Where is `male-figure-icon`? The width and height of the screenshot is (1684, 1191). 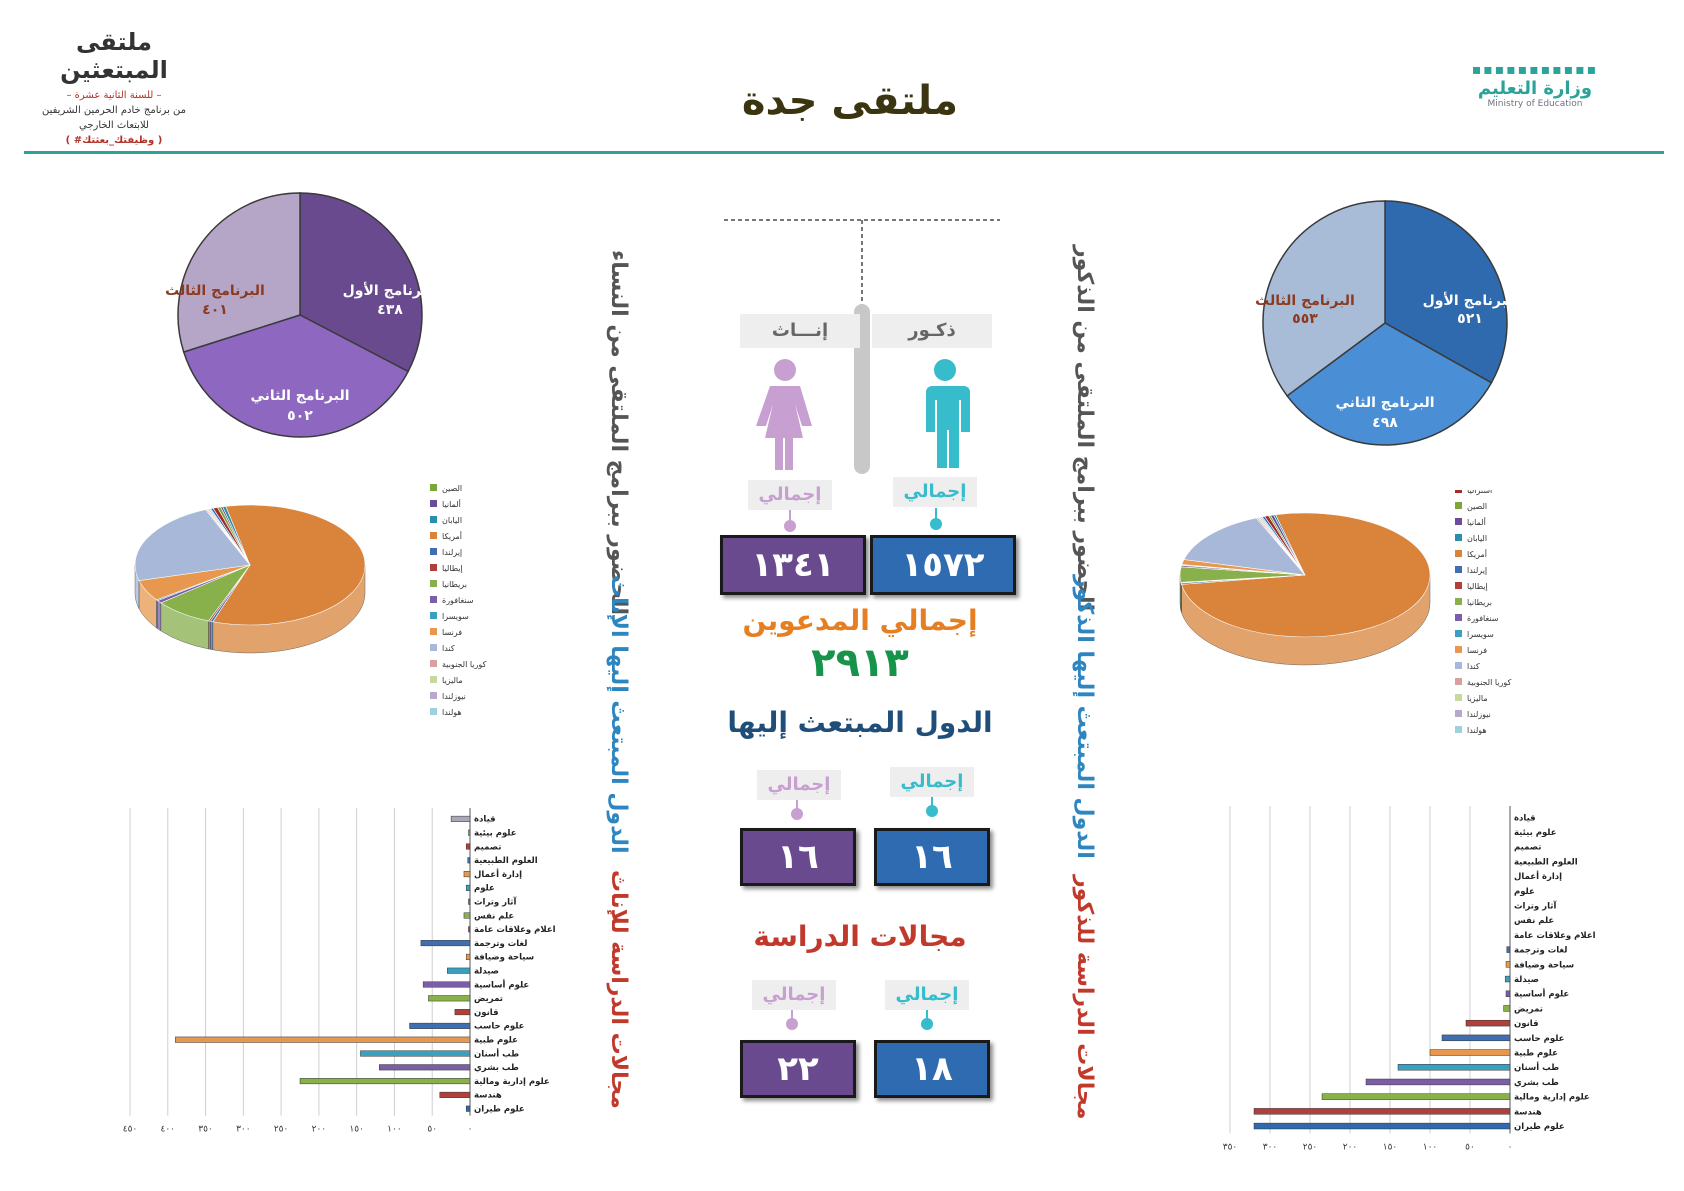 male-figure-icon is located at coordinates (948, 413).